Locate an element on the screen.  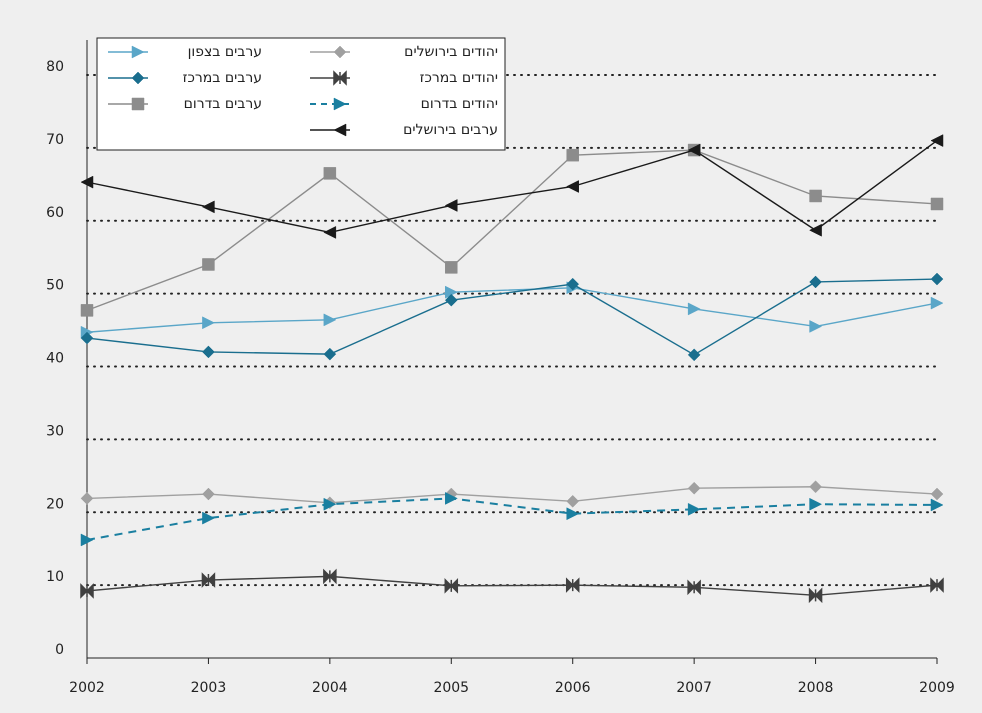
x-tick-label: 2008 is located at coordinates (816, 688).